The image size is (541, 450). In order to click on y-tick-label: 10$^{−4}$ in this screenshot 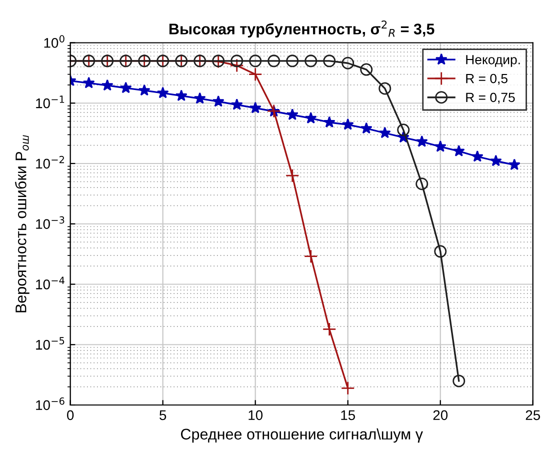, I will do `click(50, 283)`.